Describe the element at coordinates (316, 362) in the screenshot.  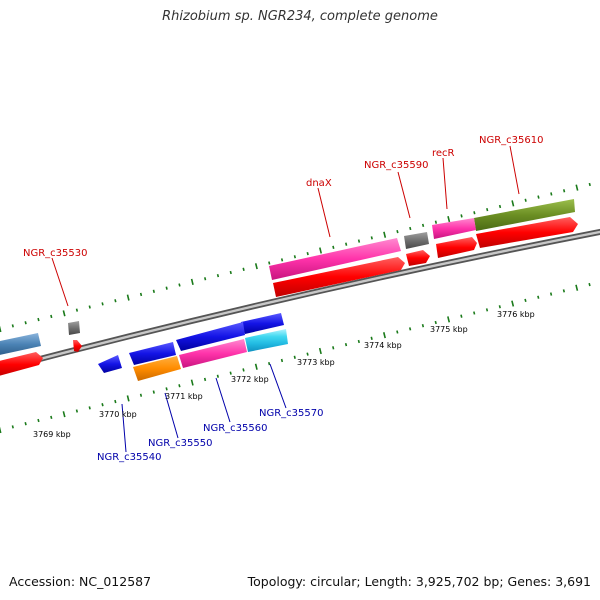
I see `kbp-label-3773: 3773 kbp` at that location.